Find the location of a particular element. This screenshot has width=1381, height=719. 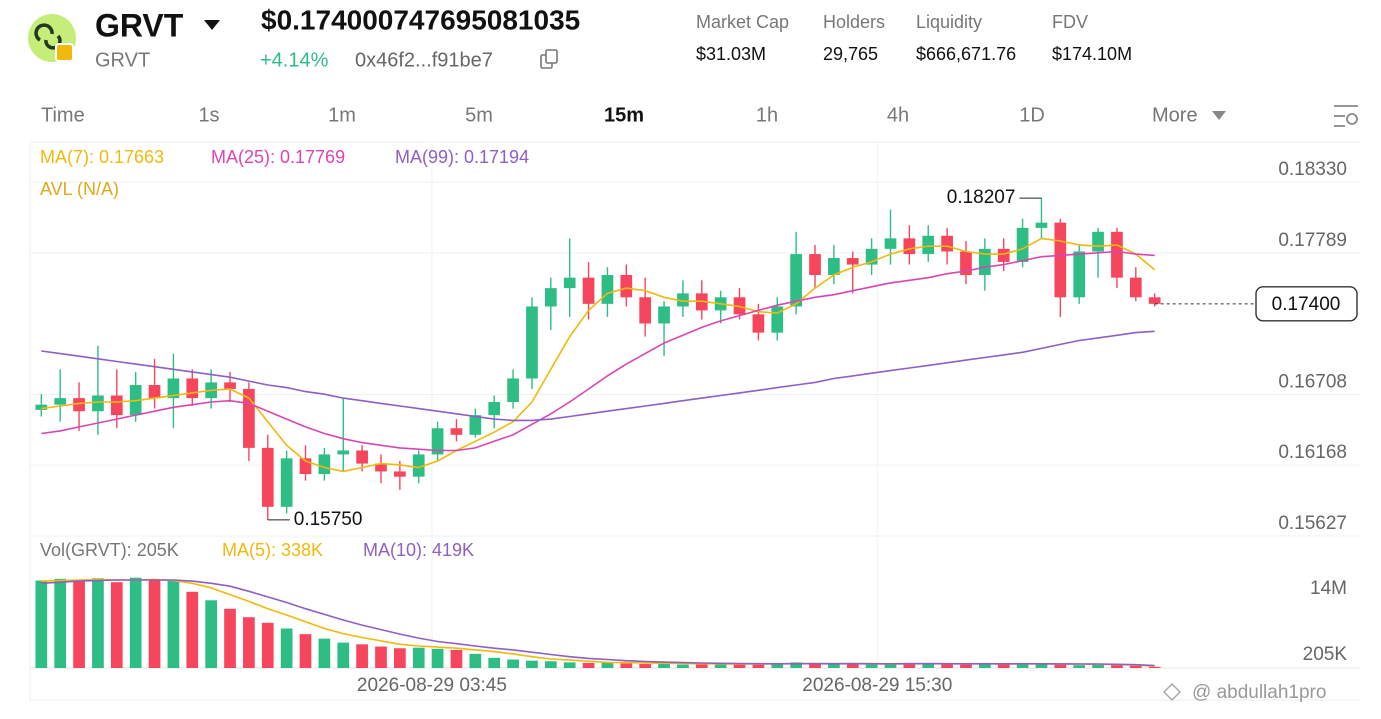

token-symbol: GRVT is located at coordinates (122, 60).